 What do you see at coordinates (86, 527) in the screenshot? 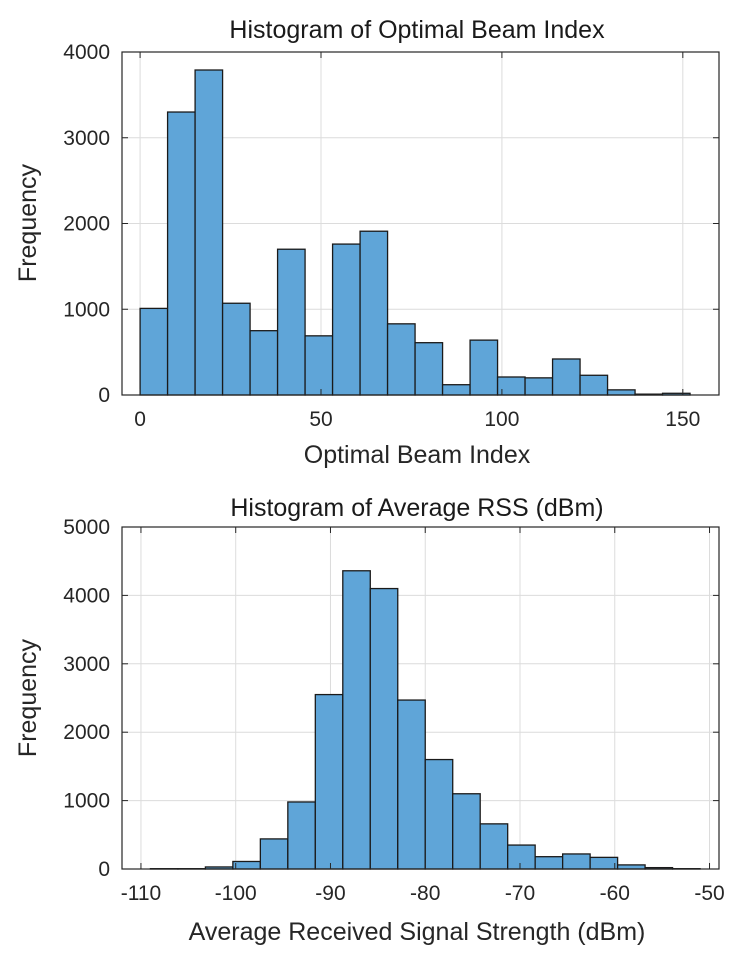
I see `y-tick-label: 5000` at bounding box center [86, 527].